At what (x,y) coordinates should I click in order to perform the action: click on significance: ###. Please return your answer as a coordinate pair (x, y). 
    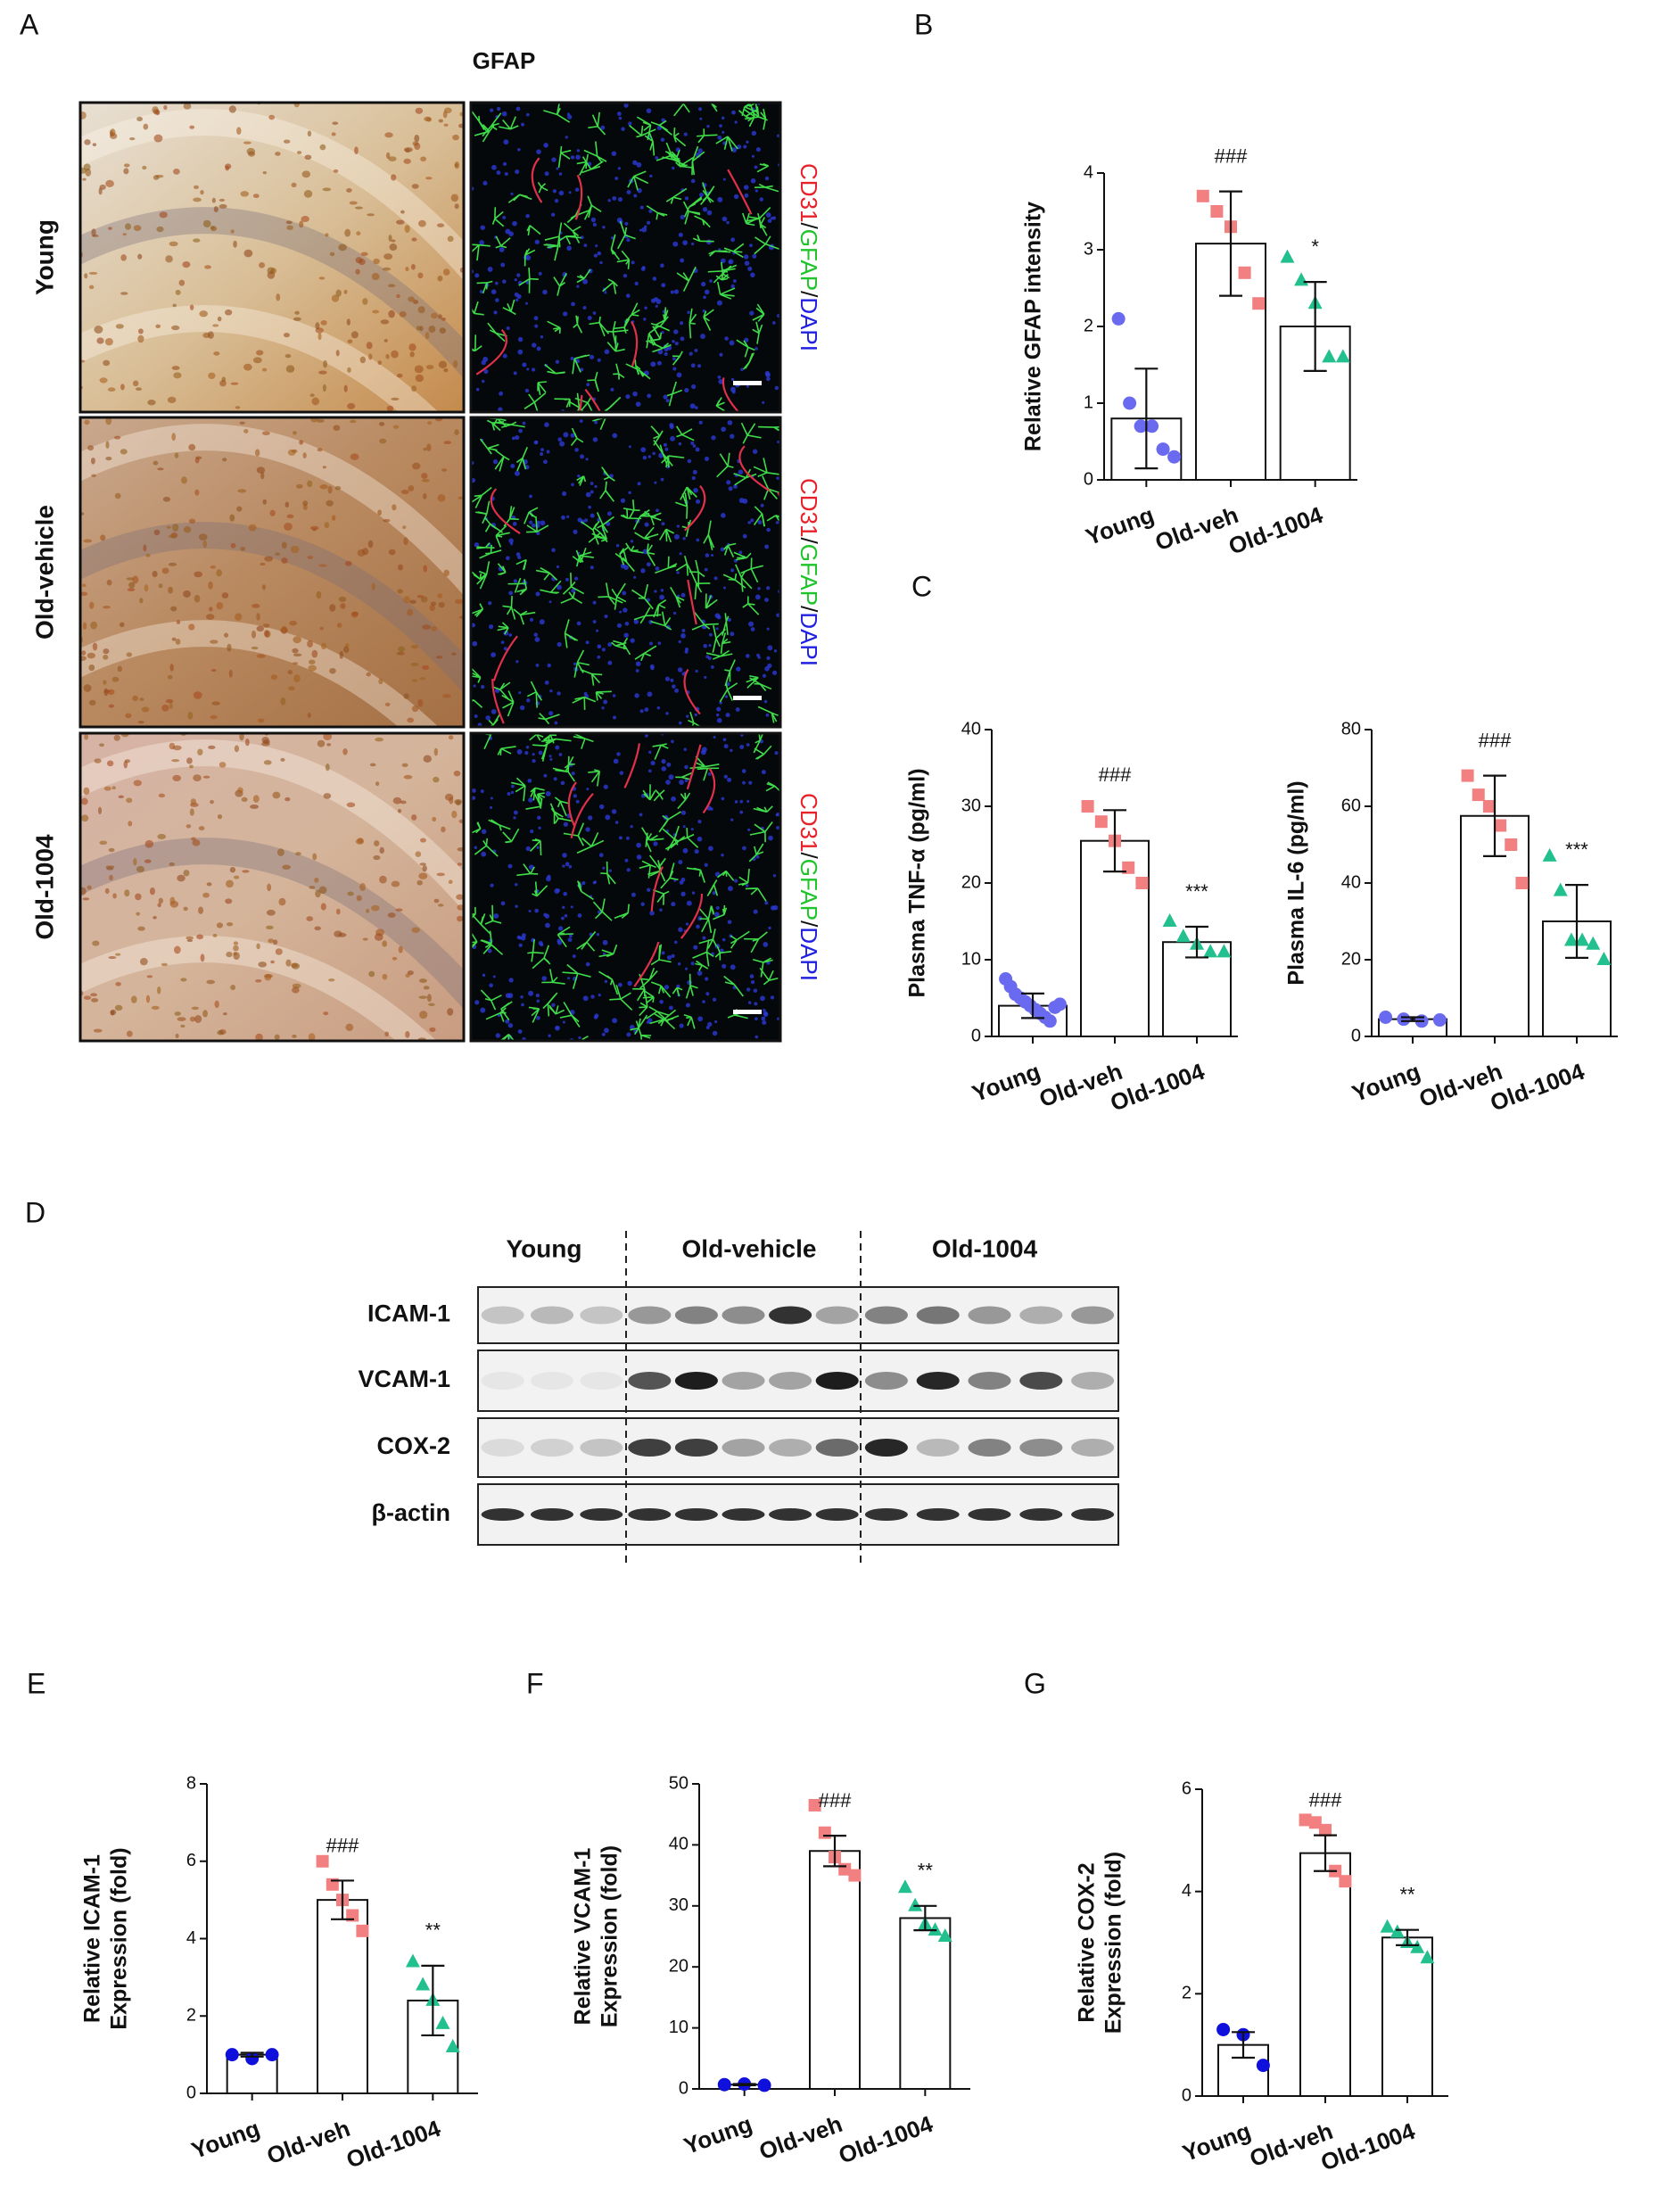
    Looking at the image, I should click on (1231, 155).